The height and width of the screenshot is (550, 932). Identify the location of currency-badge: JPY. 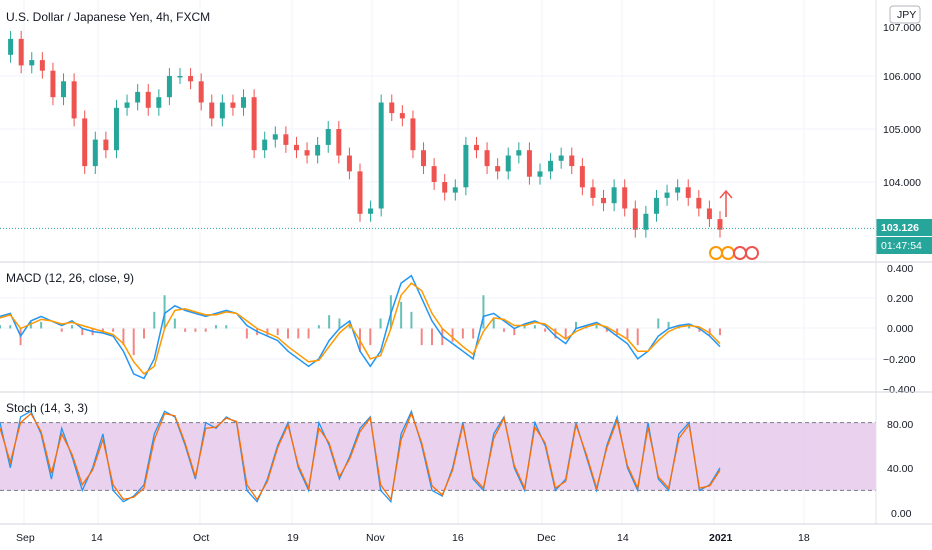
(905, 14).